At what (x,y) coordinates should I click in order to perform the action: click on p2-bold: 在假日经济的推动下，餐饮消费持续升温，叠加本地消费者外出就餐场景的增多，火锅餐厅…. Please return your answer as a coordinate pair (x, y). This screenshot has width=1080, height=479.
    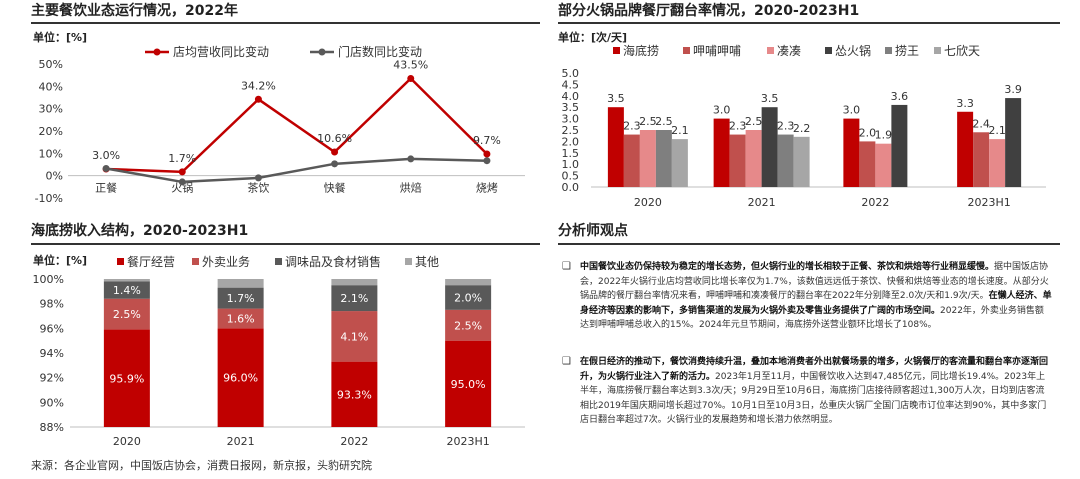
    Looking at the image, I should click on (814, 369).